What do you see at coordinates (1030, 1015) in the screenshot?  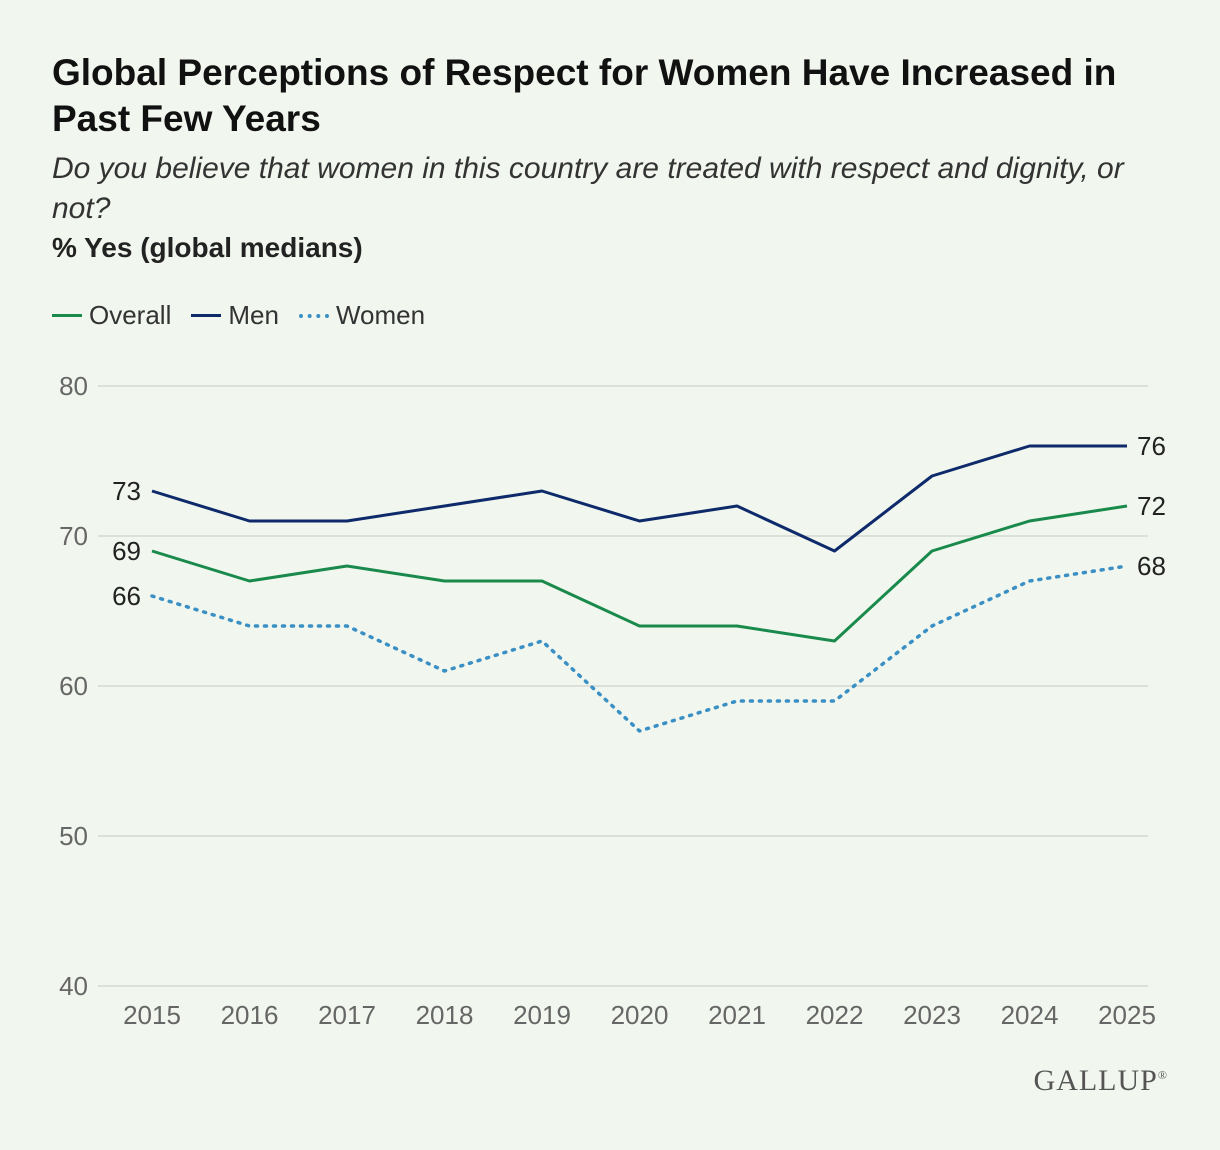 I see `x-tick-label: 2024` at bounding box center [1030, 1015].